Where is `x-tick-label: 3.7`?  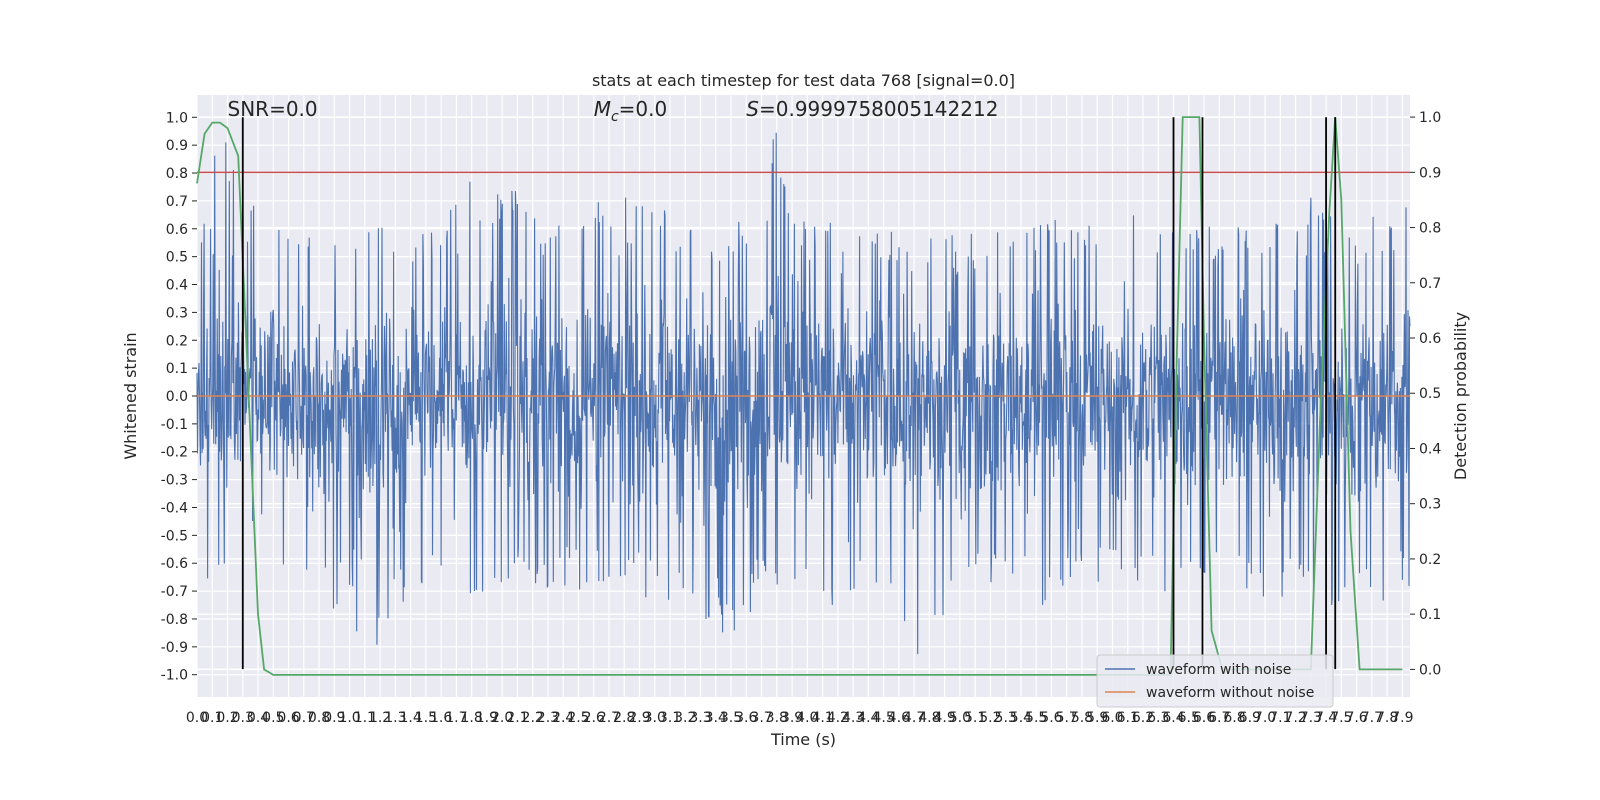
x-tick-label: 3.7 is located at coordinates (761, 718).